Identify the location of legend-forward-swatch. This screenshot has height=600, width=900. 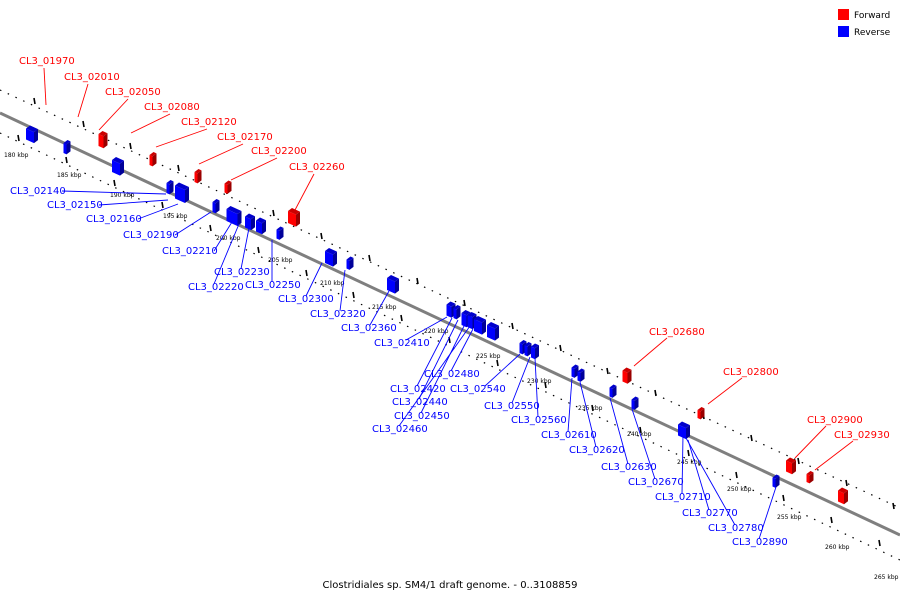
(843, 14).